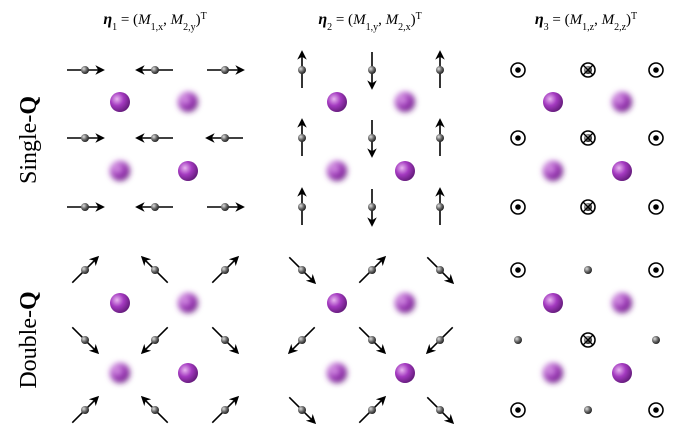 The image size is (678, 424). I want to click on header-segment: 2,z, so click(620, 27).